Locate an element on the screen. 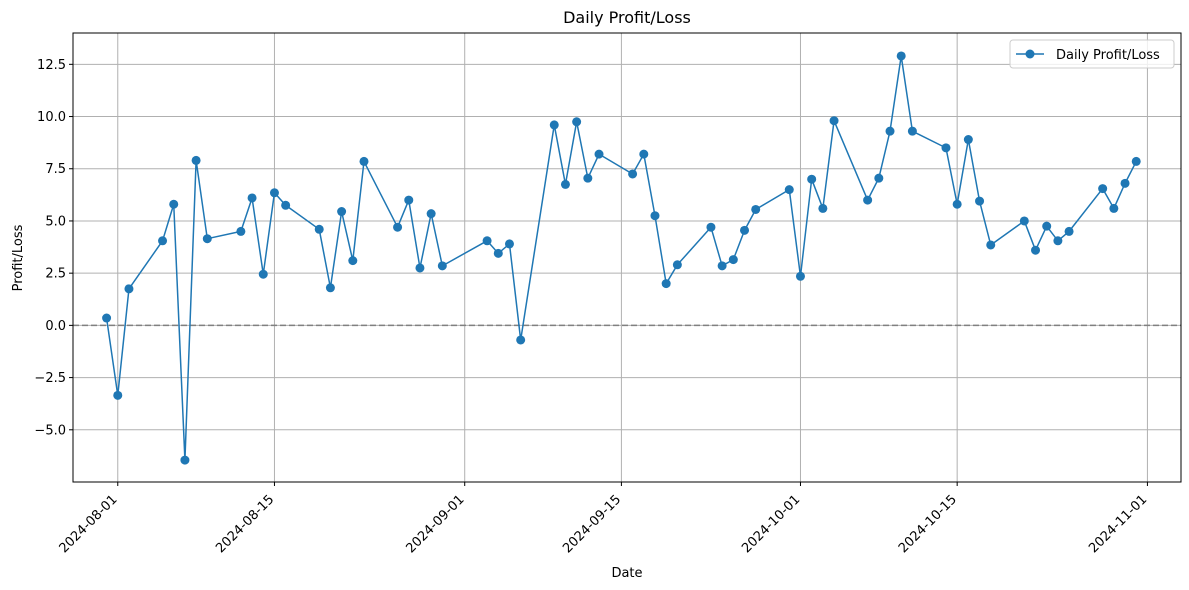 This screenshot has width=1189, height=590. y-tick-label: 12.5 is located at coordinates (51, 65).